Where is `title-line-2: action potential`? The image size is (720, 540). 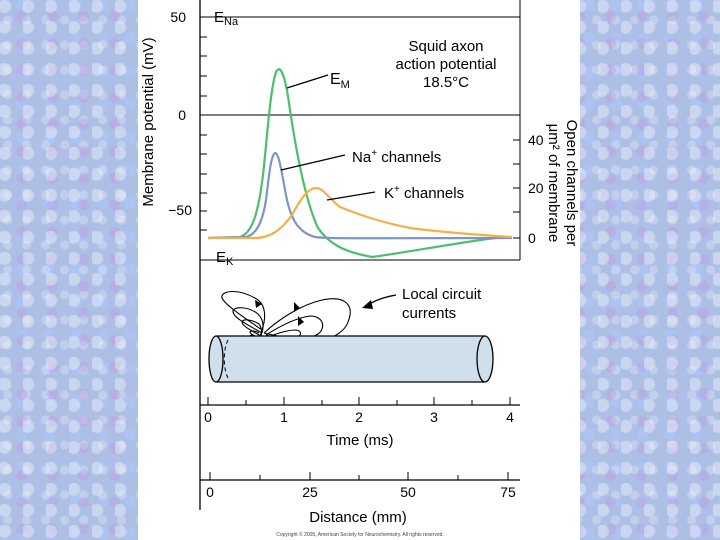 title-line-2: action potential is located at coordinates (446, 64).